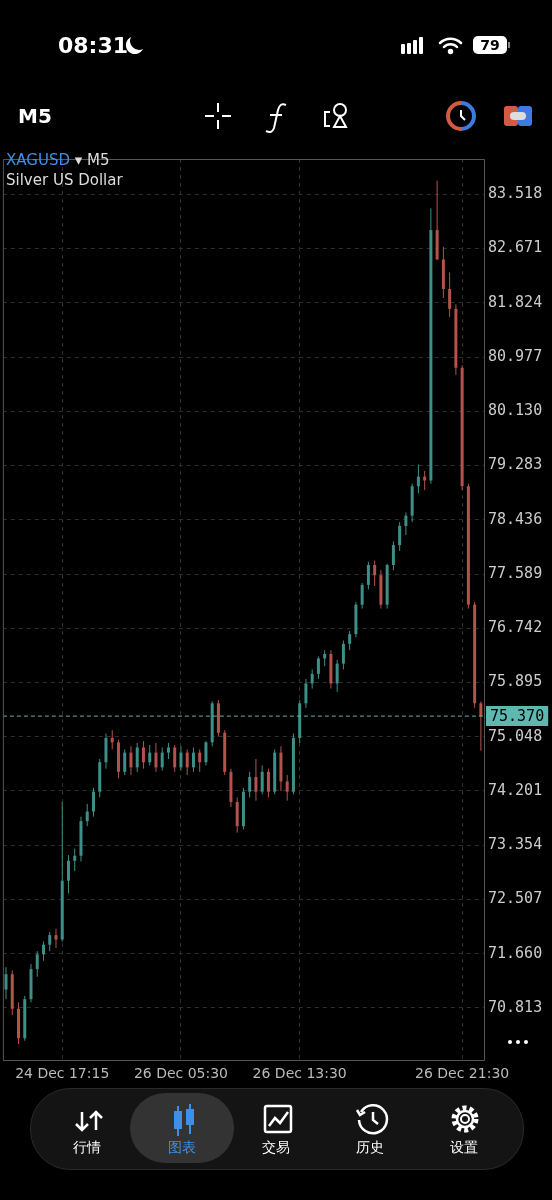 The height and width of the screenshot is (1200, 552). I want to click on y-tick-label: 74.201, so click(515, 789).